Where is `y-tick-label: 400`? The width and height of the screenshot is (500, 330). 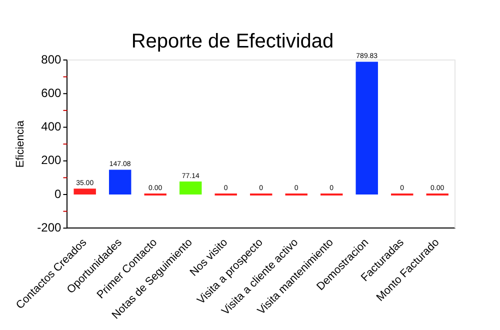
y-tick-label: 400 is located at coordinates (51, 127).